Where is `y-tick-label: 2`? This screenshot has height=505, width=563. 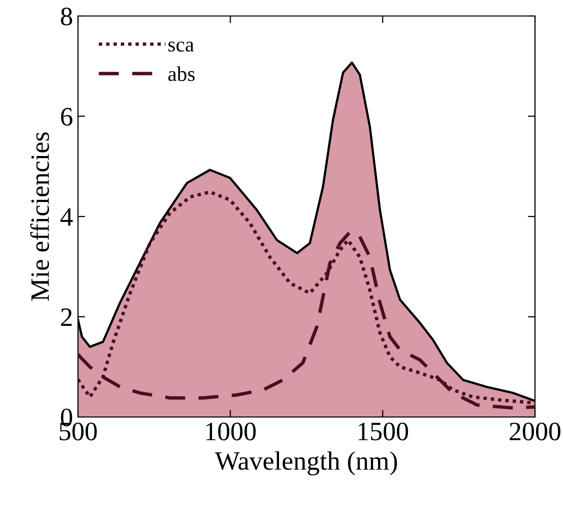 y-tick-label: 2 is located at coordinates (66, 317).